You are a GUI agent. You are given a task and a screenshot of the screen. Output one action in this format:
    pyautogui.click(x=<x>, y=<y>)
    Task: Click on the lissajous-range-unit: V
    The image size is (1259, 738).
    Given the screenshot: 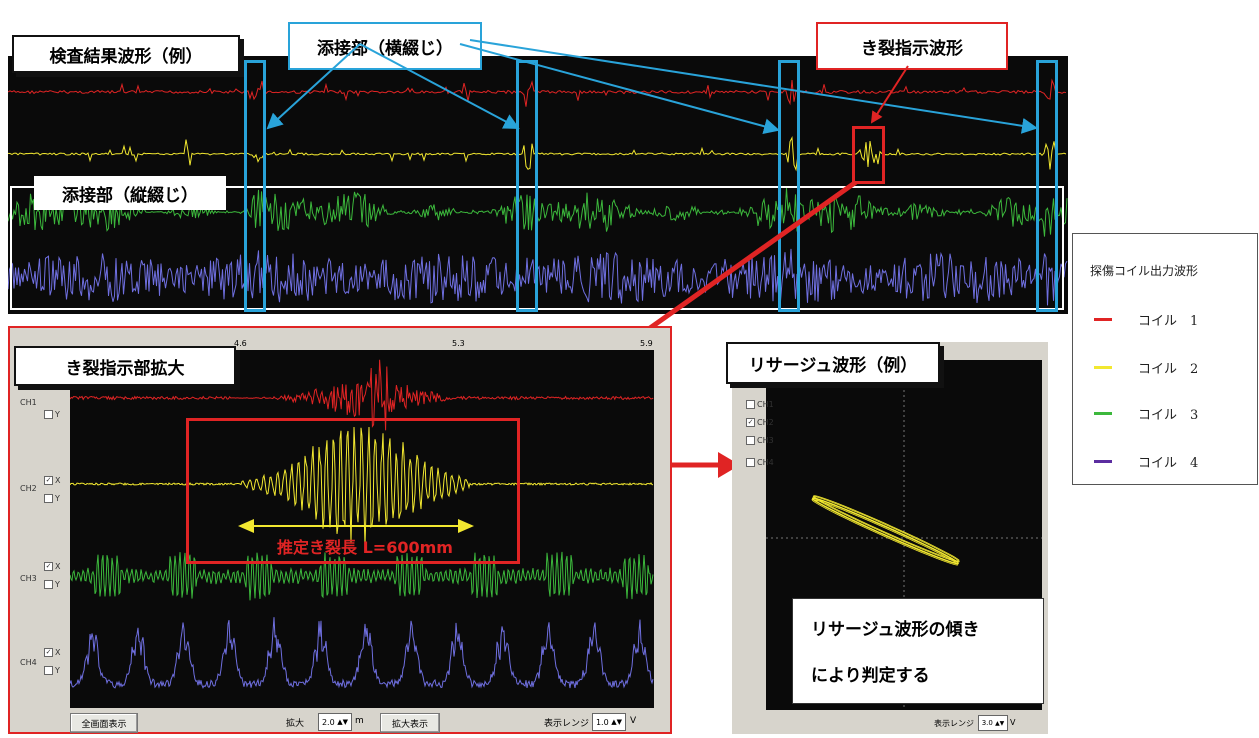 What is the action you would take?
    pyautogui.click(x=1013, y=722)
    